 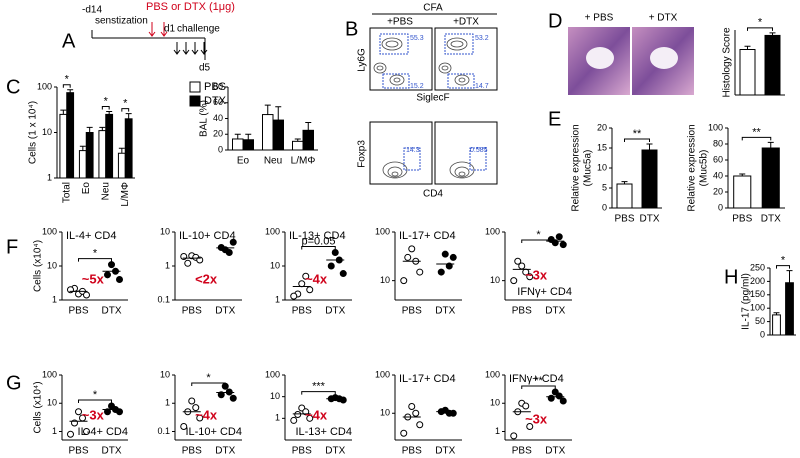 I want to click on panel-letter: G, so click(x=14, y=383).